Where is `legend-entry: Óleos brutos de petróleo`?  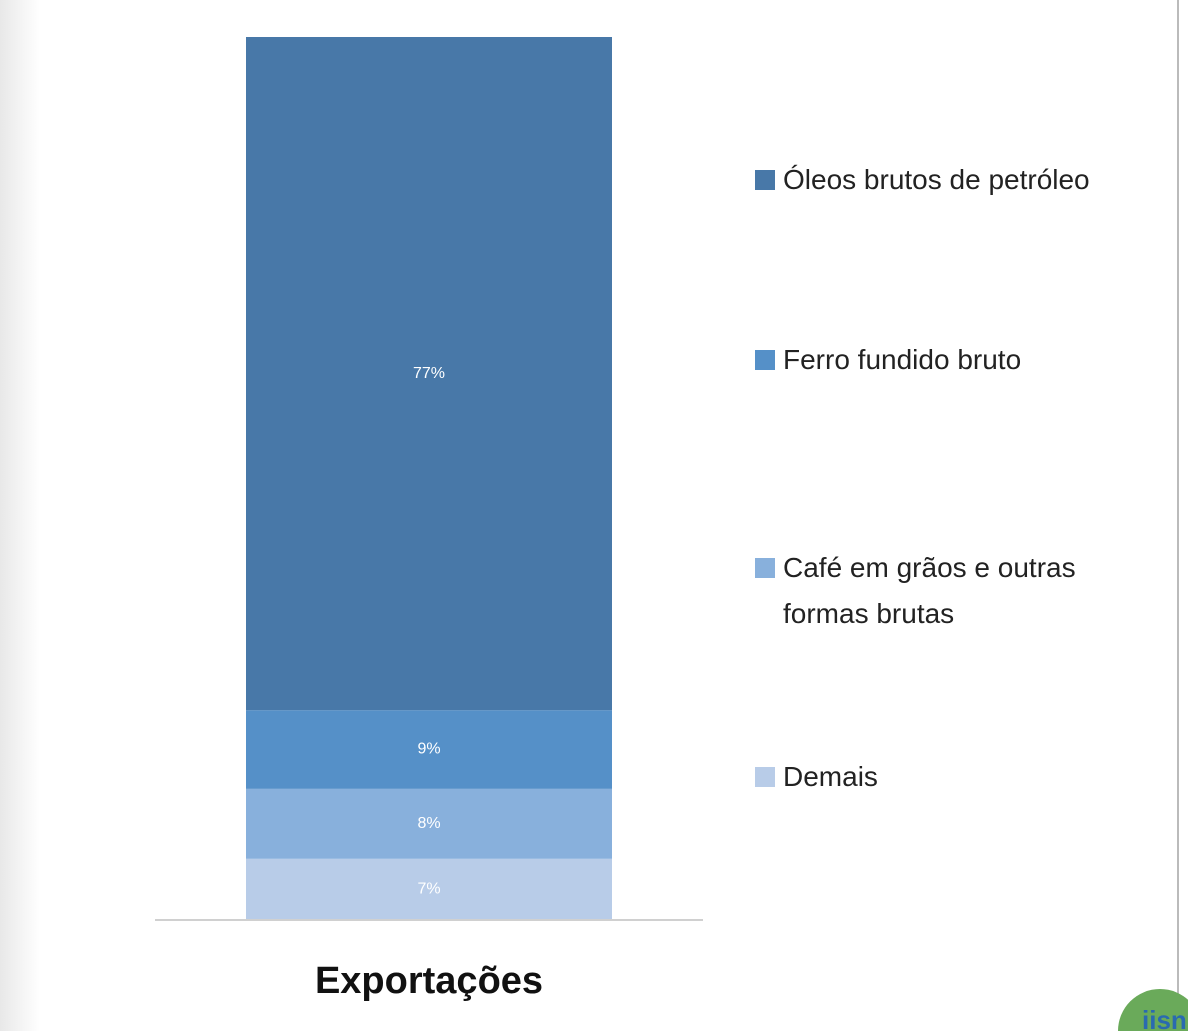 legend-entry: Óleos brutos de petróleo is located at coordinates (960, 180).